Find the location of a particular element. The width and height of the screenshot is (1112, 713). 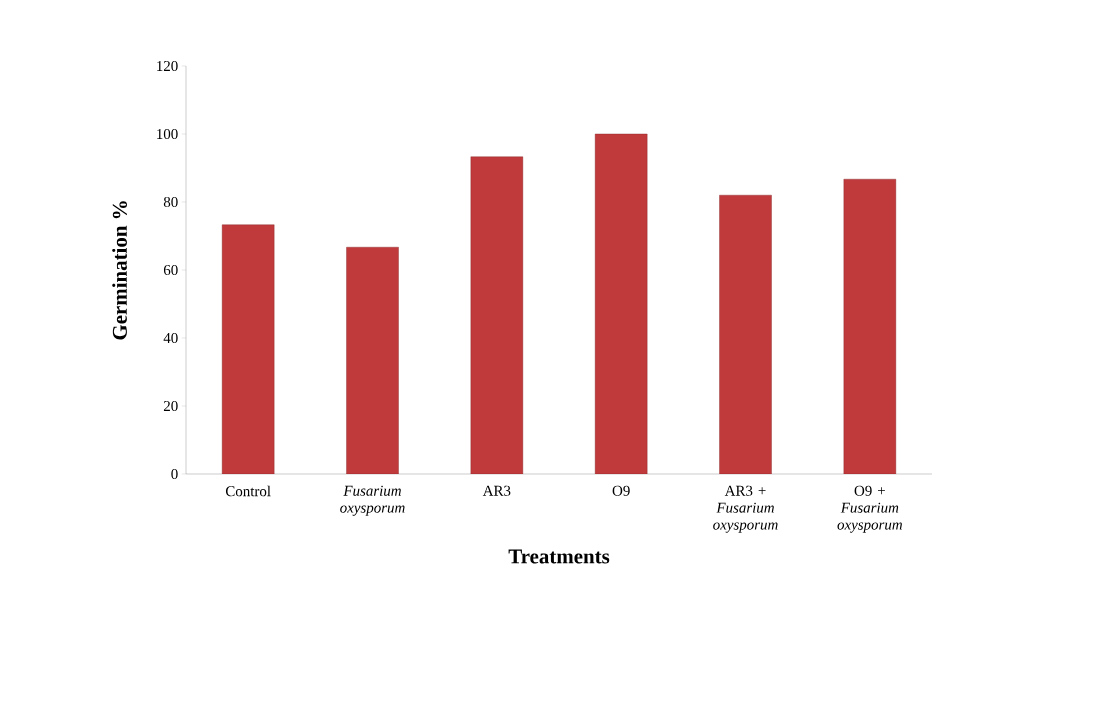

x-tick-label: Fusarium oxysporum is located at coordinates (372, 500).